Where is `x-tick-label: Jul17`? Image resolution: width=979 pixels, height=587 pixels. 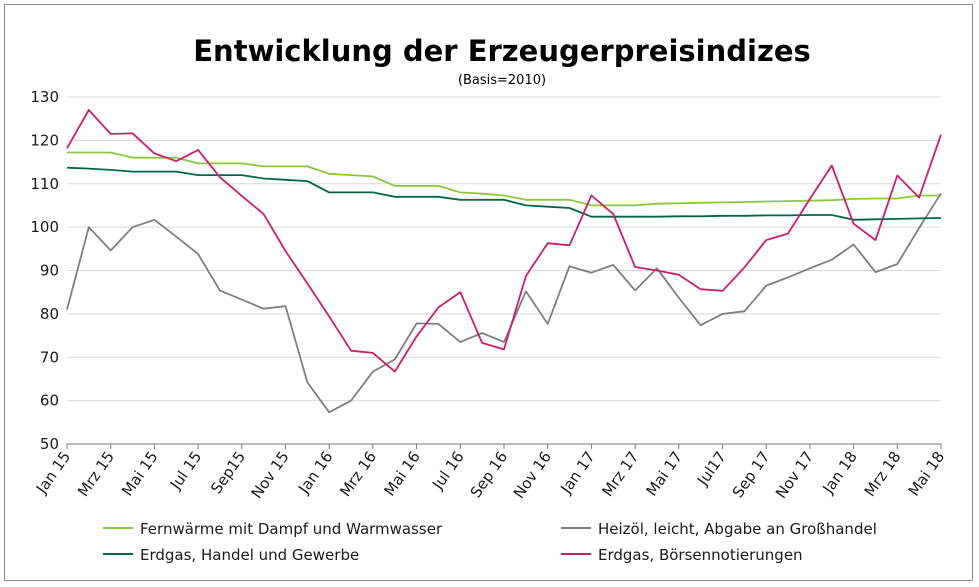 x-tick-label: Jul17 is located at coordinates (711, 469).